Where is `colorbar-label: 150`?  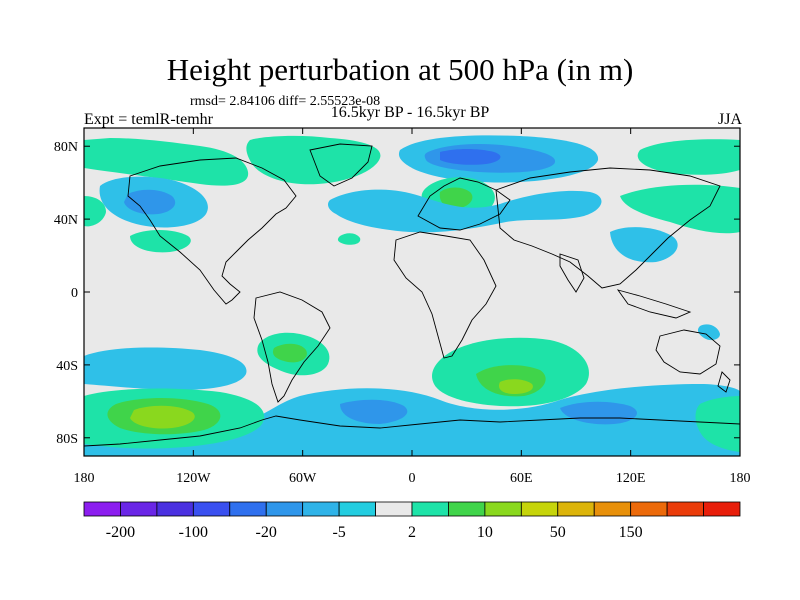
colorbar-label: 150 is located at coordinates (631, 532).